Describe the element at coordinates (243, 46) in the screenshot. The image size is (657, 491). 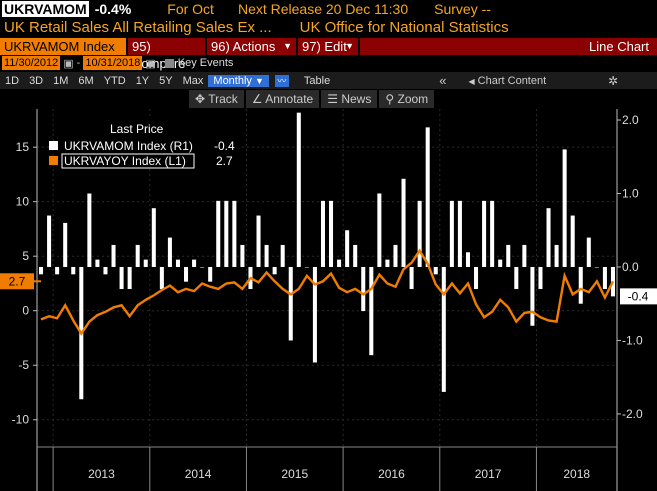
I see `actions-label: 96) Actions` at that location.